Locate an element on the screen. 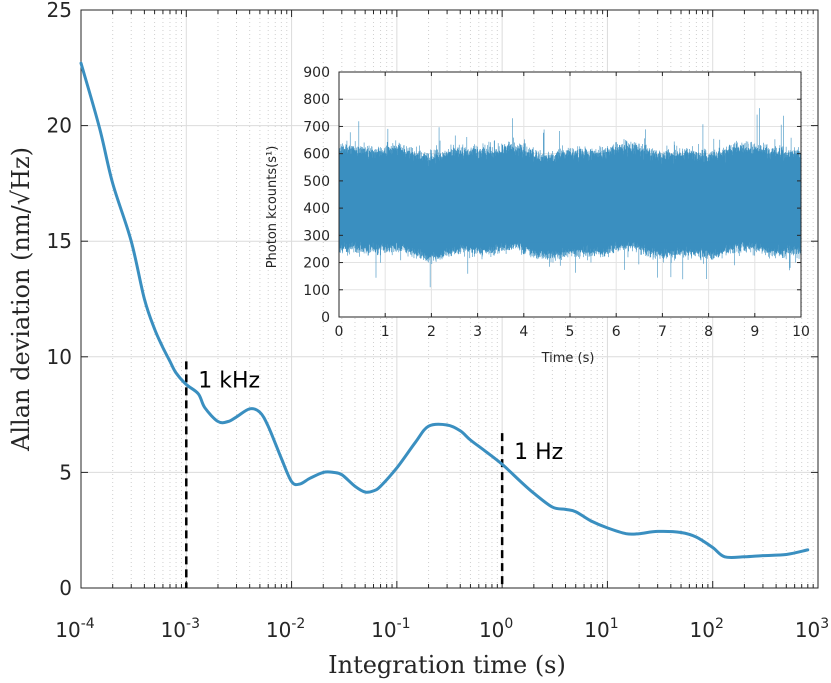 The image size is (831, 683). inset-x-tick-labels: 0 1 2 3 4 5 6 7 8 9 10 is located at coordinates (572, 332).